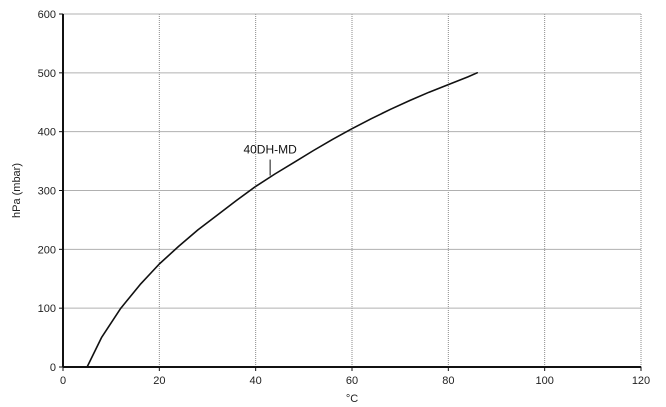  Describe the element at coordinates (47, 74) in the screenshot. I see `y-tick-label: 500` at that location.